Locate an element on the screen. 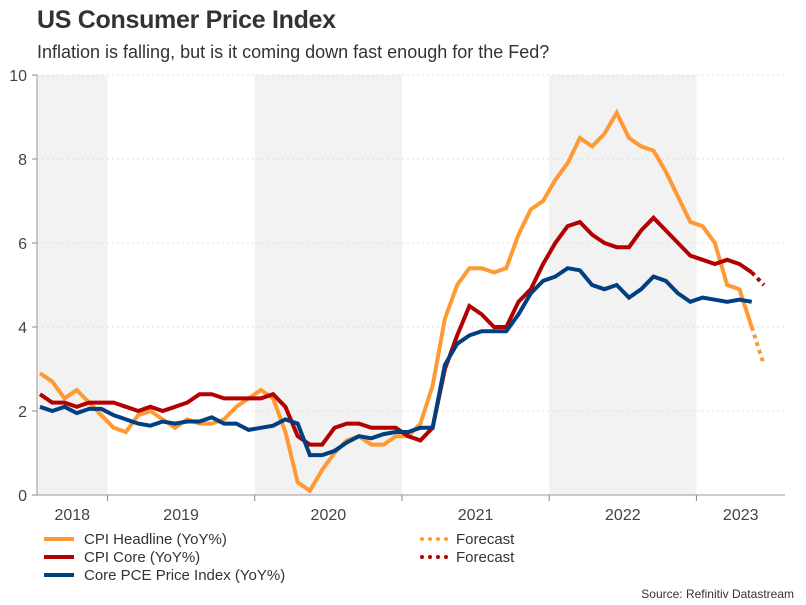 The height and width of the screenshot is (605, 806). x-tick-label-2023: 2023 is located at coordinates (741, 515).